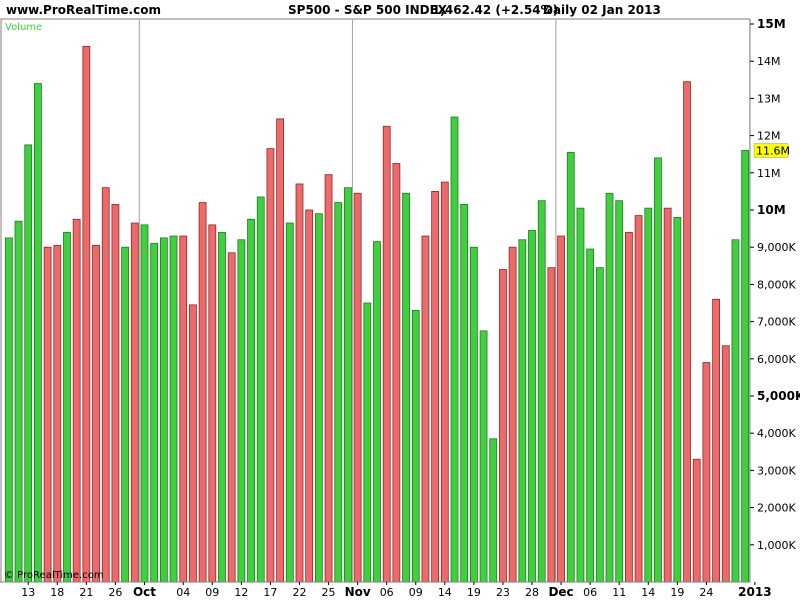 This screenshot has width=800, height=600. I want to click on x-tick-label: Oct, so click(144, 592).